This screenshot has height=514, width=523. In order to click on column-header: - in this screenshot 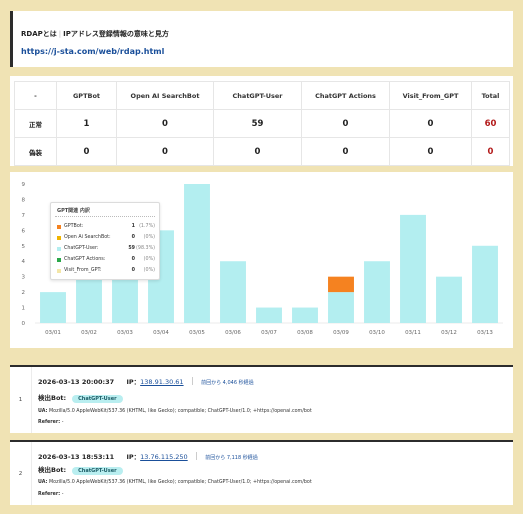, I will do `click(35, 95)`.